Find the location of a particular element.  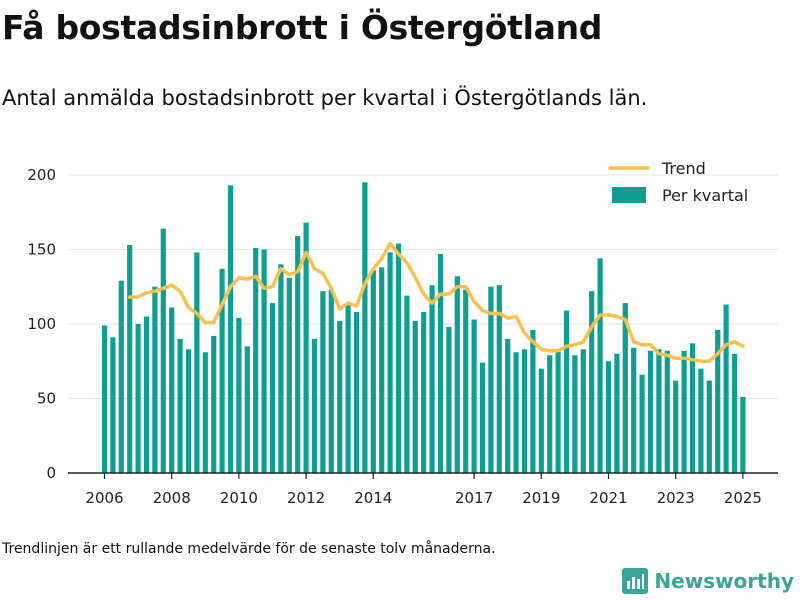

x-tick-label: 2010 is located at coordinates (239, 498).